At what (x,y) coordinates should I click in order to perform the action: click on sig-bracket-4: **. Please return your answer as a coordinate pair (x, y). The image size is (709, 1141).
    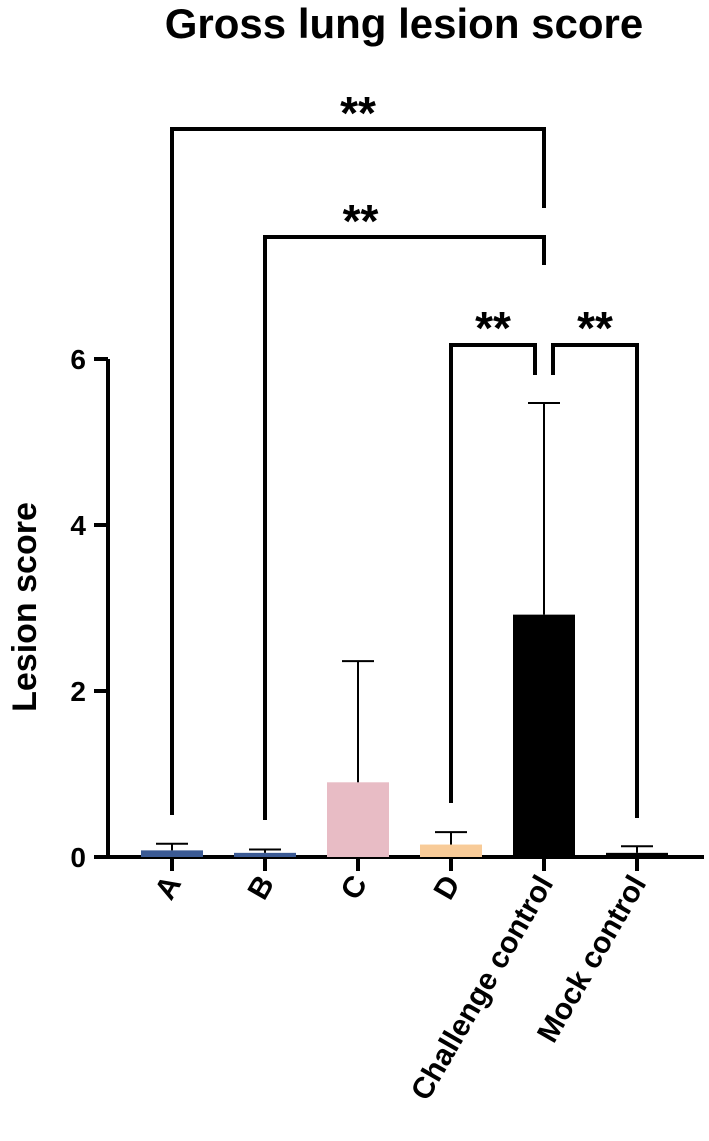
    Looking at the image, I should click on (595, 560).